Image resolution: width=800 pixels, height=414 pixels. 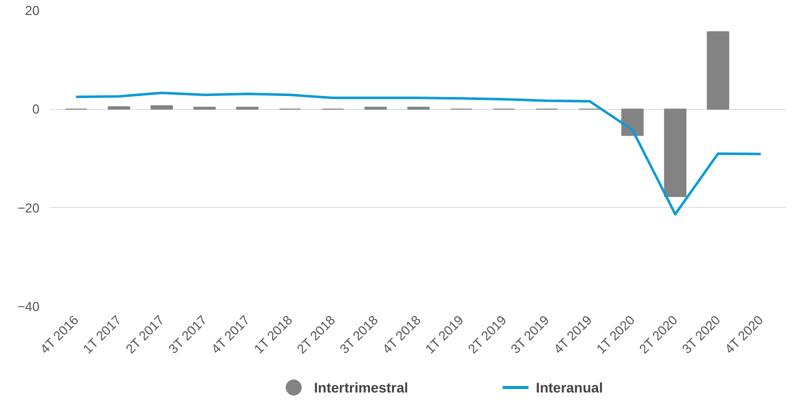 I want to click on legend-label: Interanual, so click(x=569, y=388).